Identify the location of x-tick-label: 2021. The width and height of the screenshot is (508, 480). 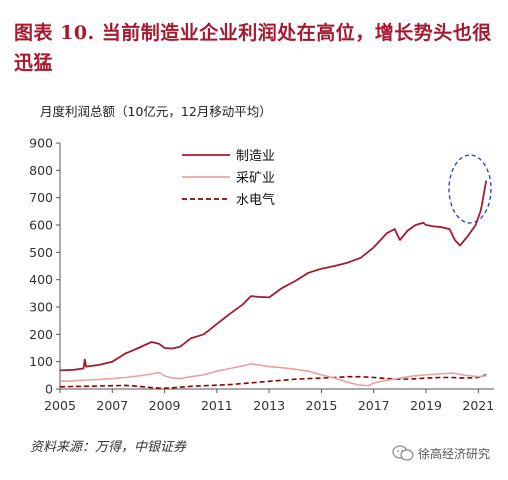
(478, 405).